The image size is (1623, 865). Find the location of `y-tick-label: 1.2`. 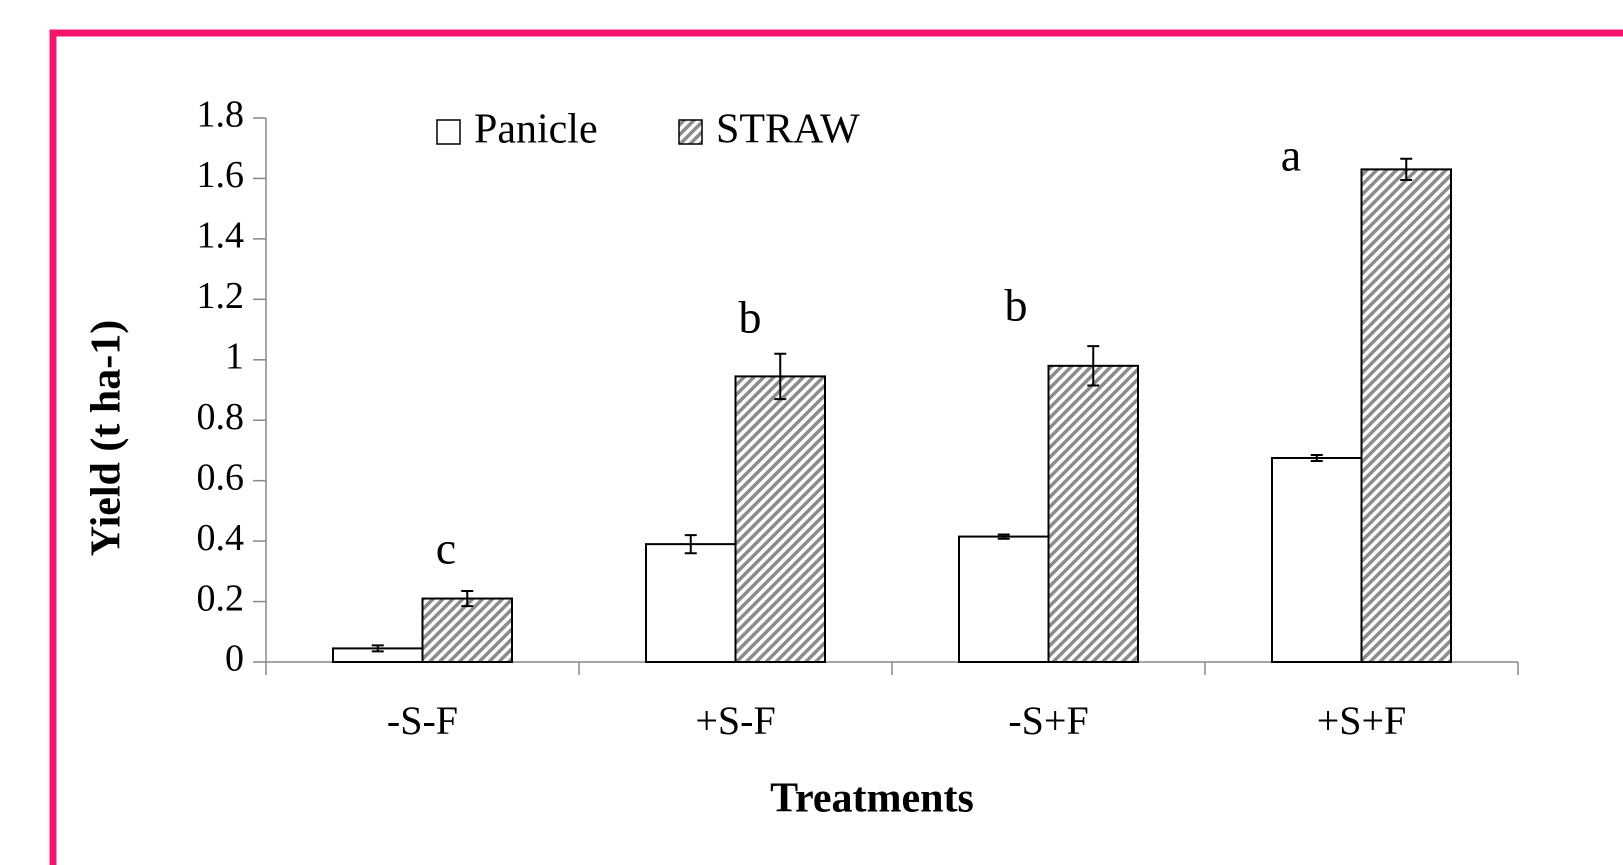

y-tick-label: 1.2 is located at coordinates (221, 296).